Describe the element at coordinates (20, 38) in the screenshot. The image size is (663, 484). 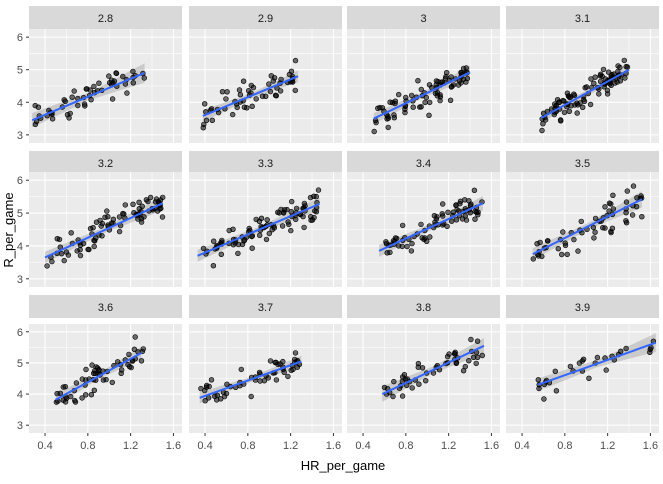
I see `y-tick-label: 6` at that location.